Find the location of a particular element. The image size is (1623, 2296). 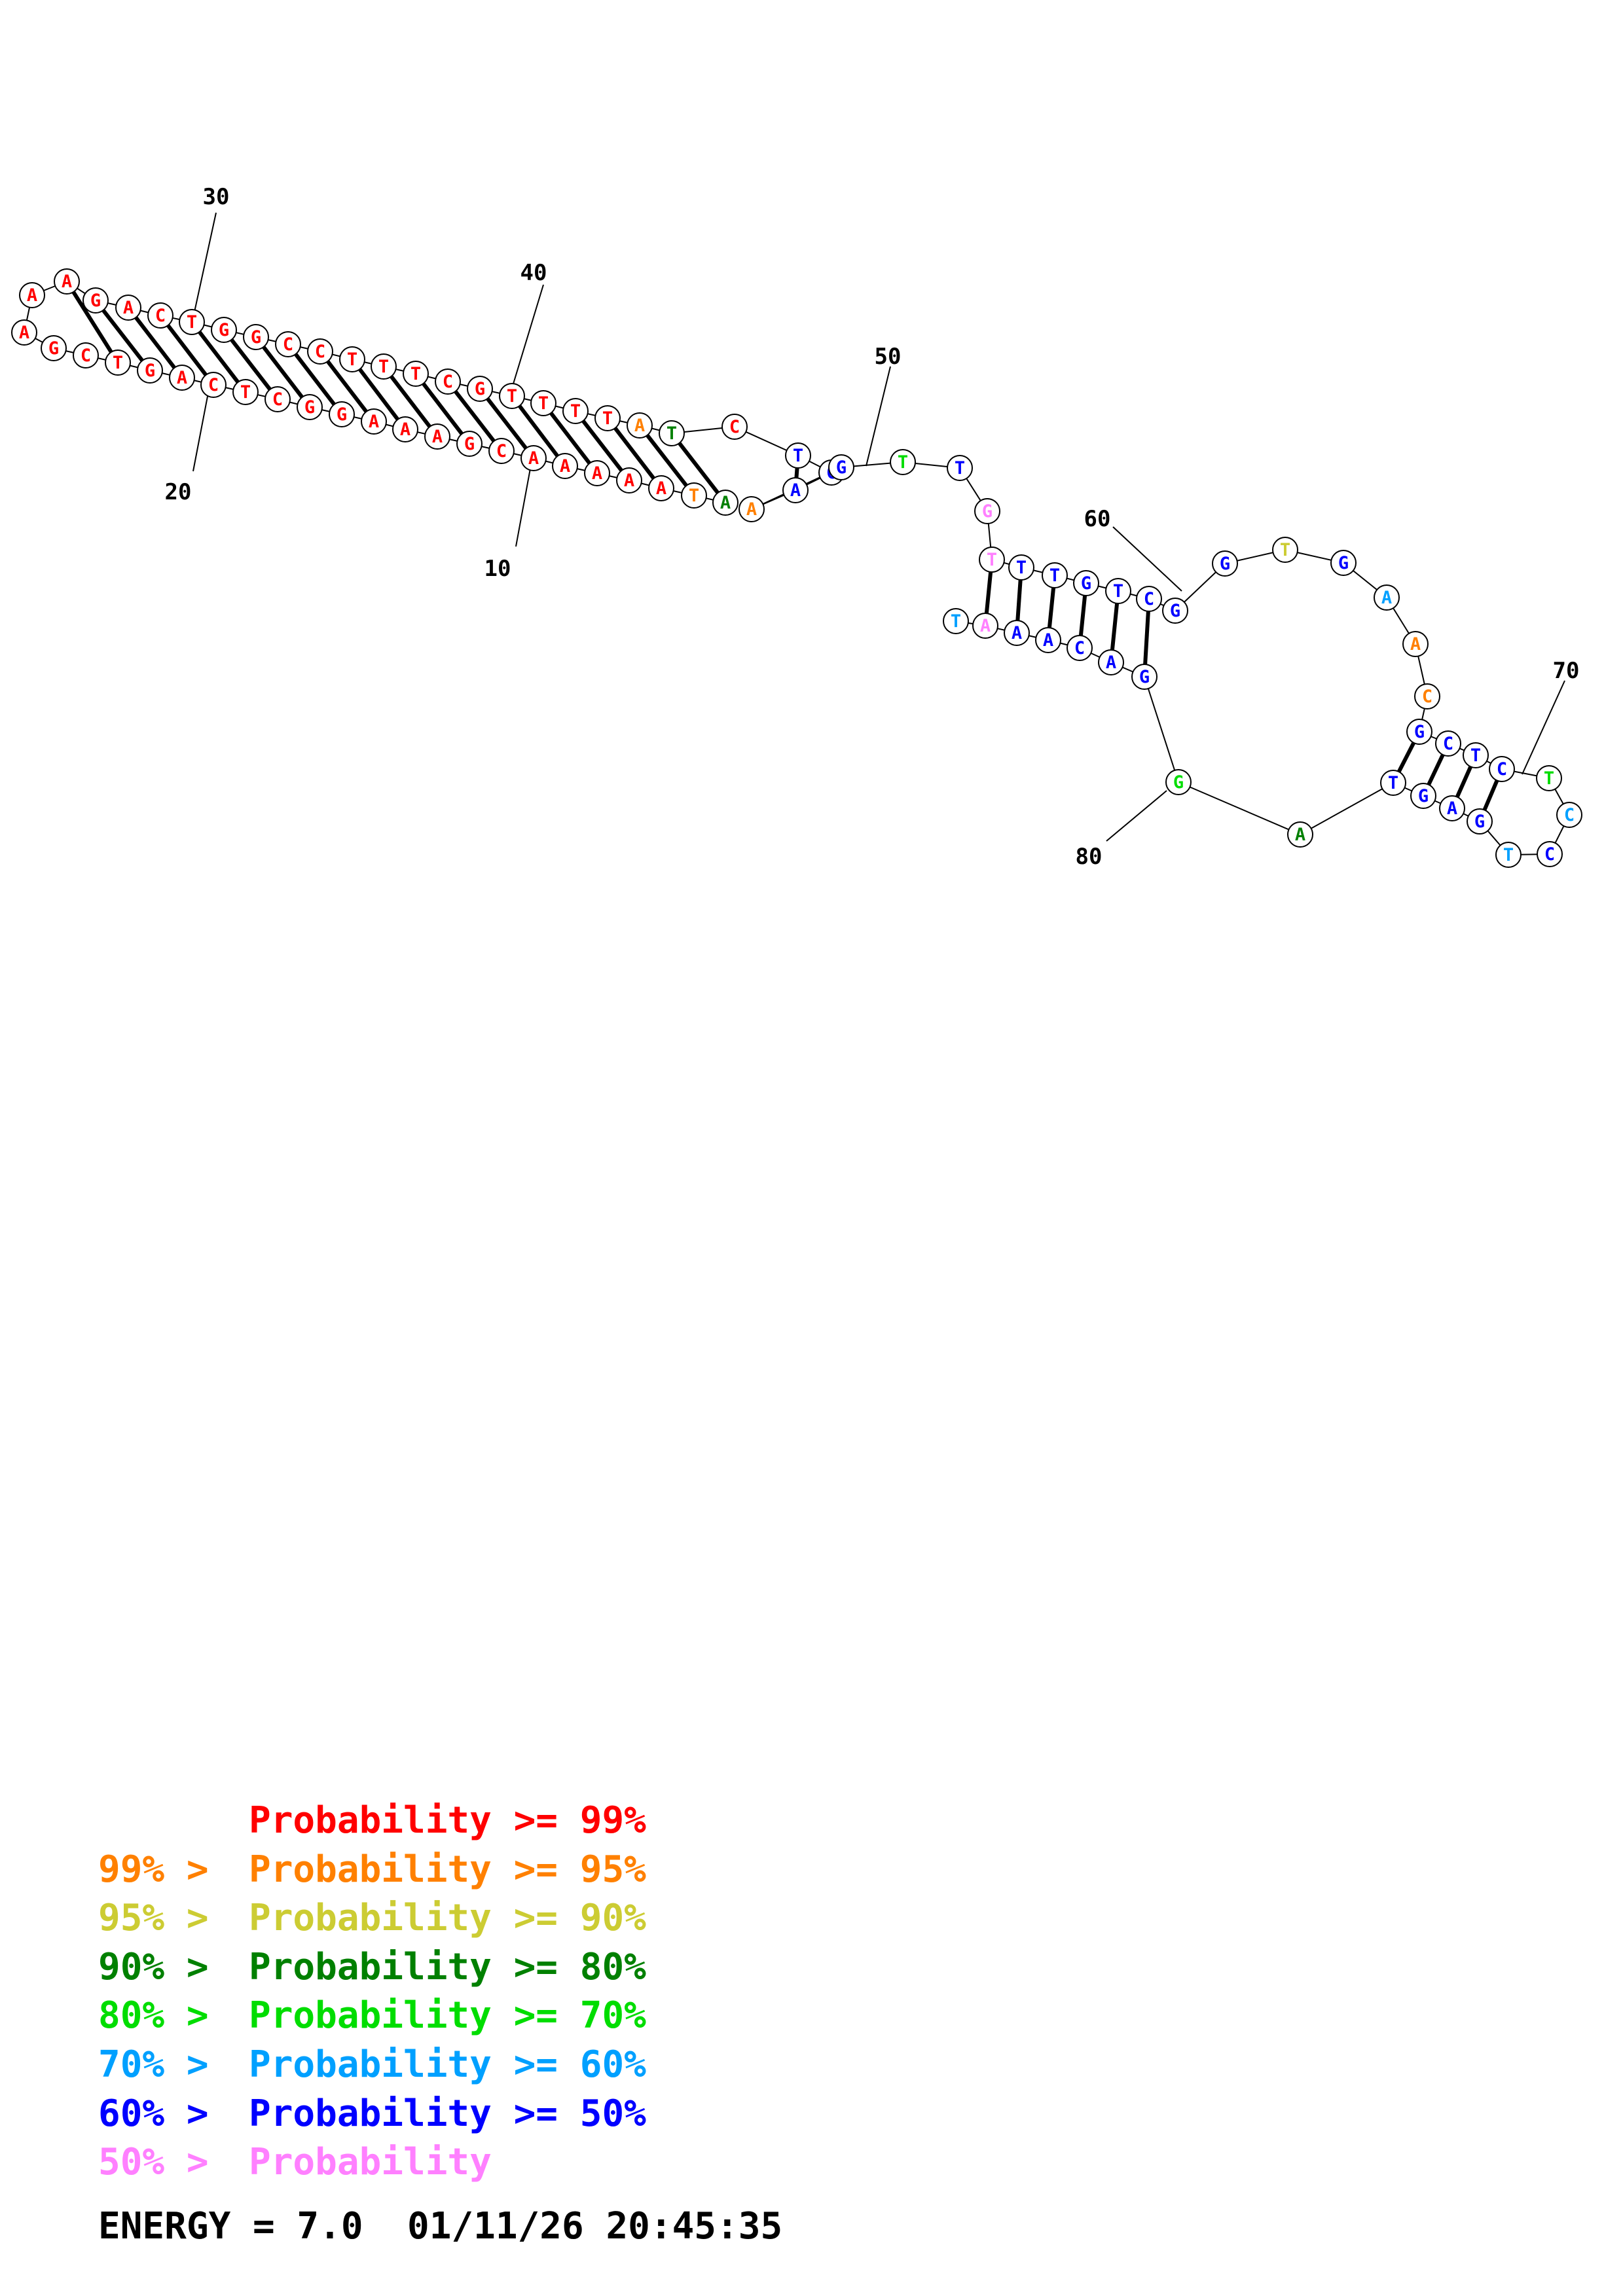

nucleotide-87: T is located at coordinates (956, 621).